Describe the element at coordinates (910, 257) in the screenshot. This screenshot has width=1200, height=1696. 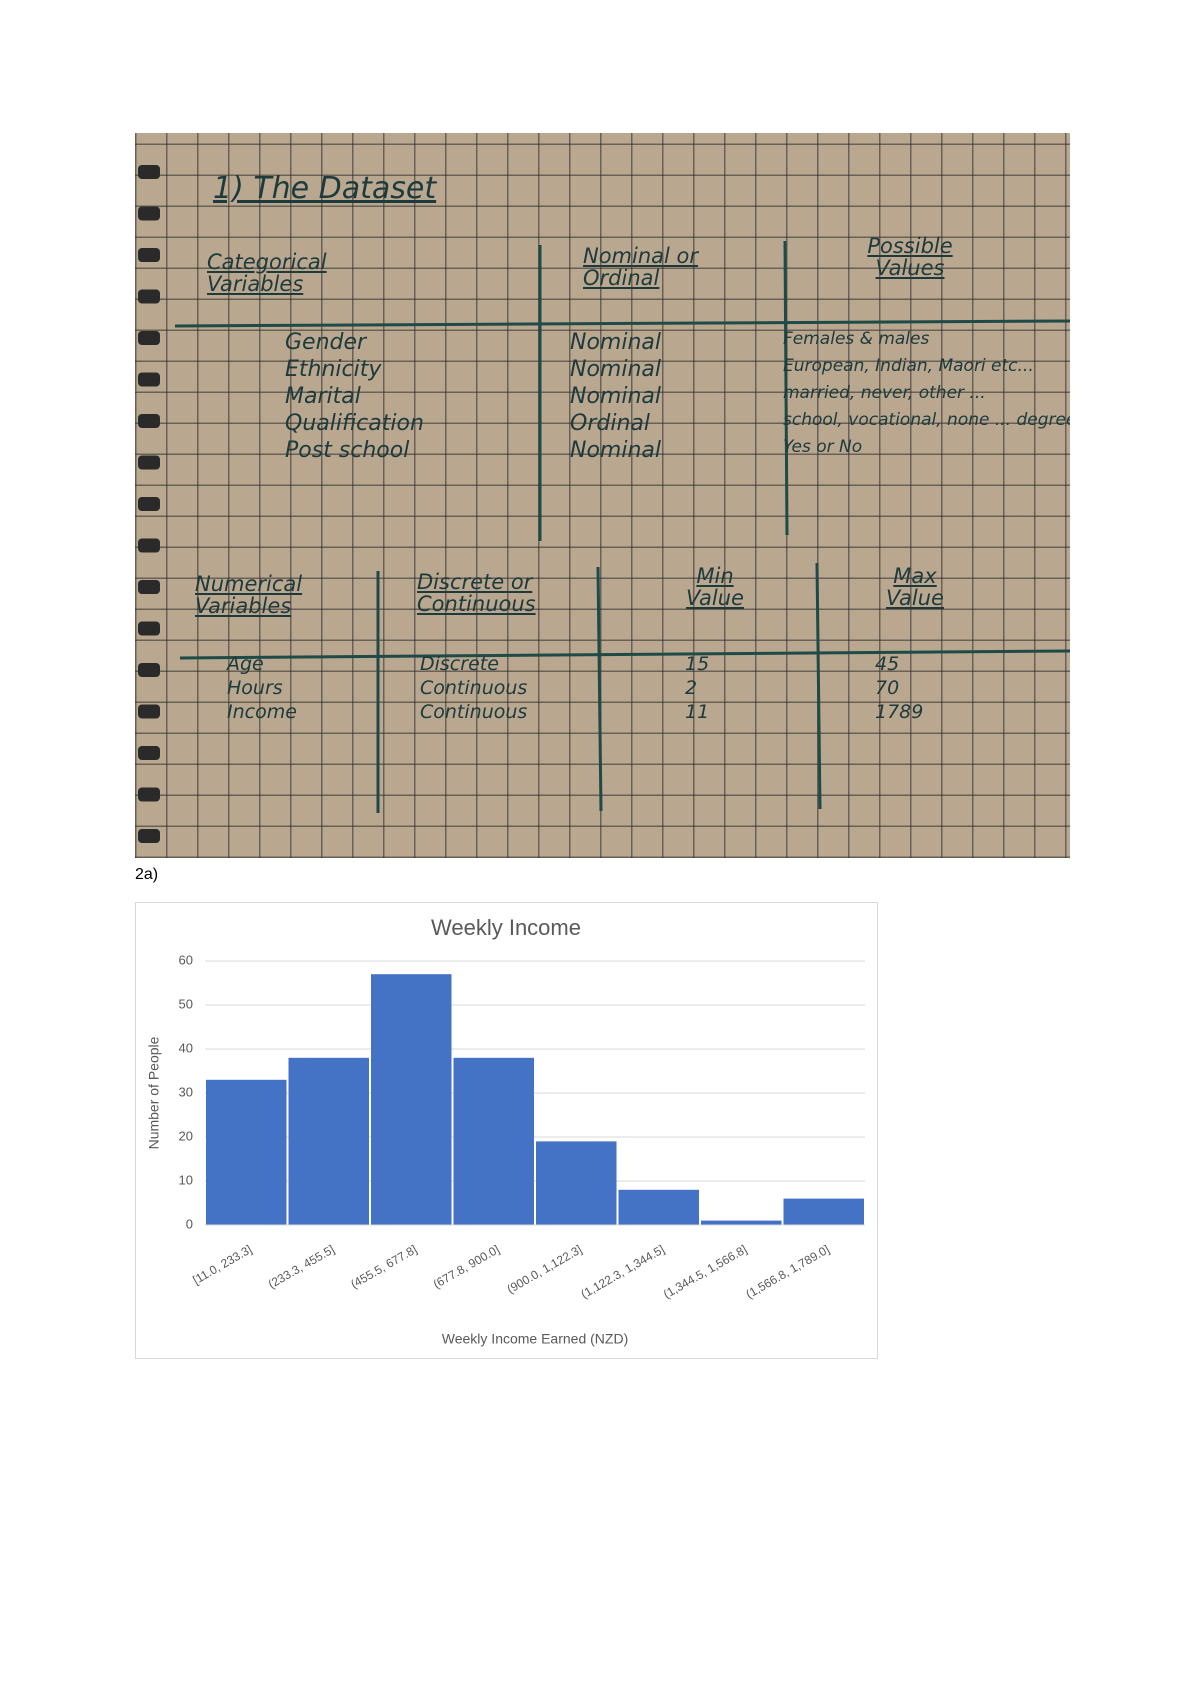
I see `table-header: Possible Values` at that location.